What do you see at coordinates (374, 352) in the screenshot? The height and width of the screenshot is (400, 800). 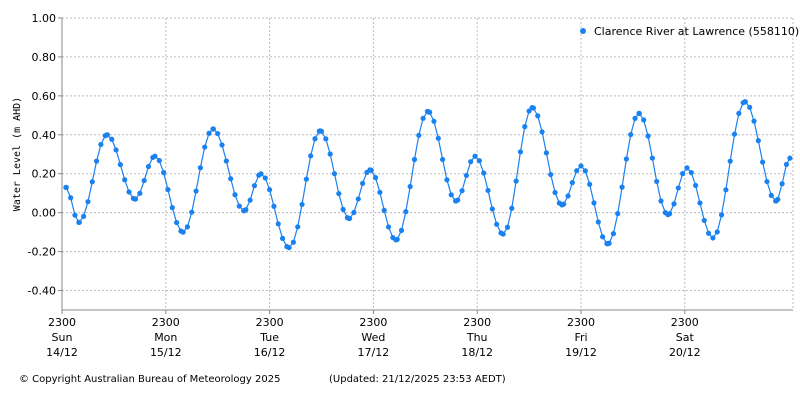 I see `x-tick-label: 17/12` at bounding box center [374, 352].